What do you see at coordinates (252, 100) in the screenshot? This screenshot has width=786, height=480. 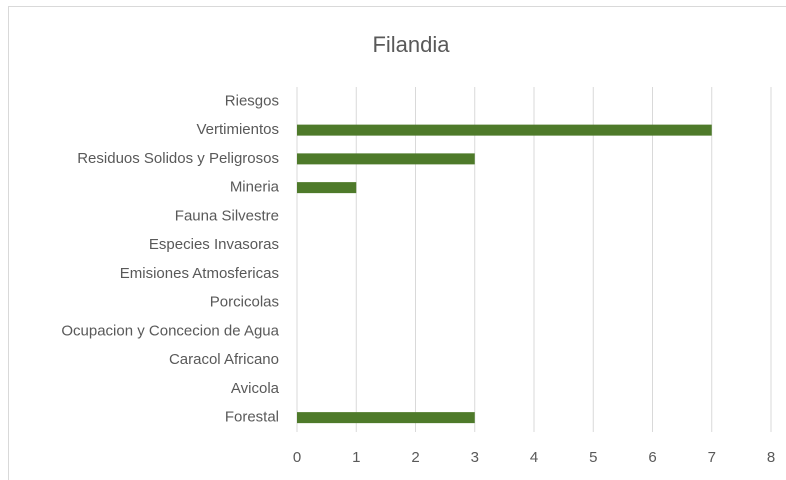 I see `y-tick-label: Riesgos` at bounding box center [252, 100].